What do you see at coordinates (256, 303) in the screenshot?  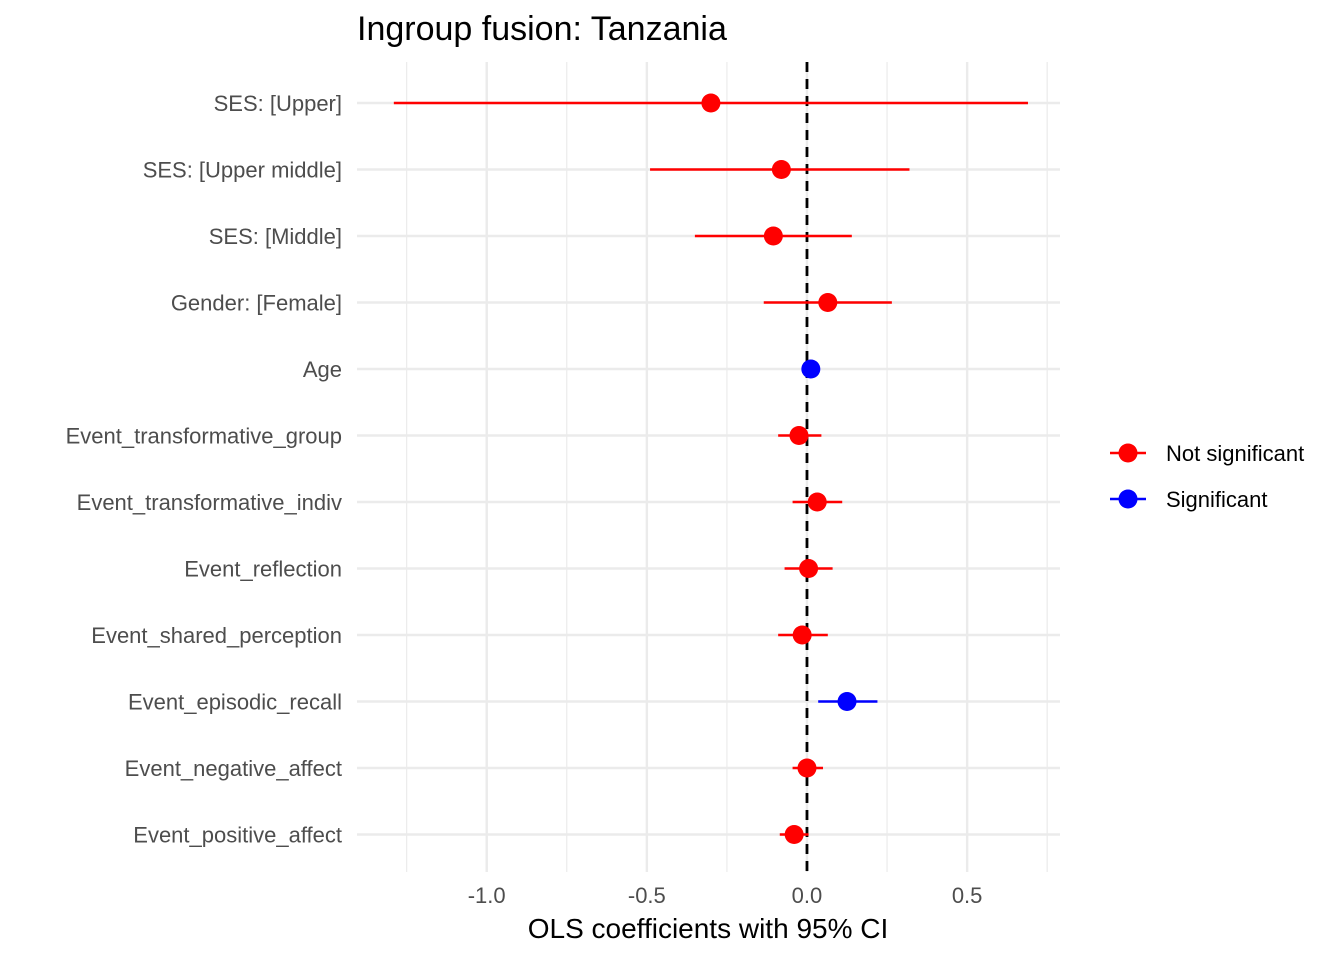 I see `y-tick-label: Gender: [Female]` at bounding box center [256, 303].